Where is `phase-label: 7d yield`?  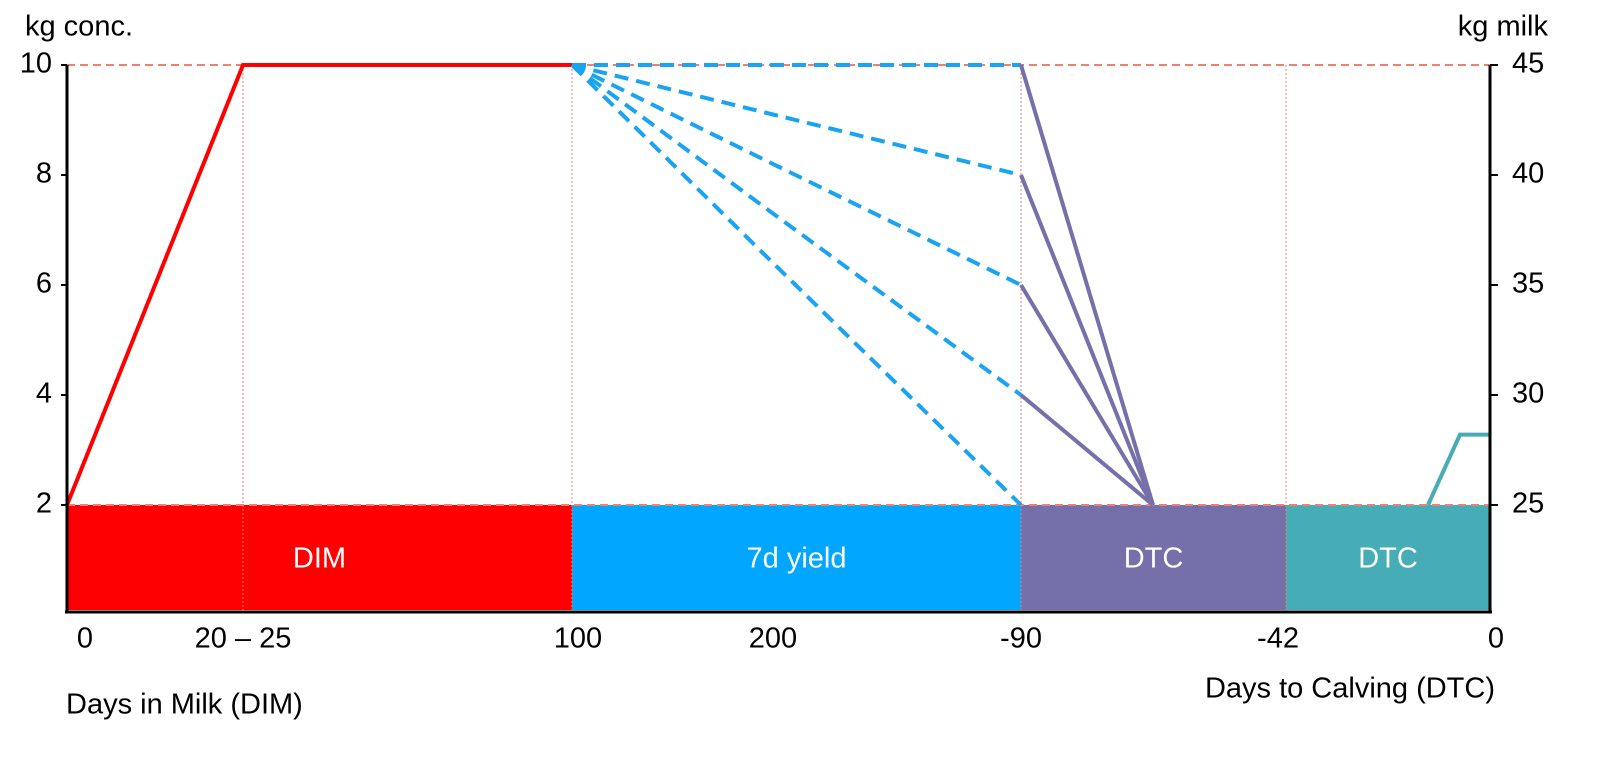 phase-label: 7d yield is located at coordinates (797, 559).